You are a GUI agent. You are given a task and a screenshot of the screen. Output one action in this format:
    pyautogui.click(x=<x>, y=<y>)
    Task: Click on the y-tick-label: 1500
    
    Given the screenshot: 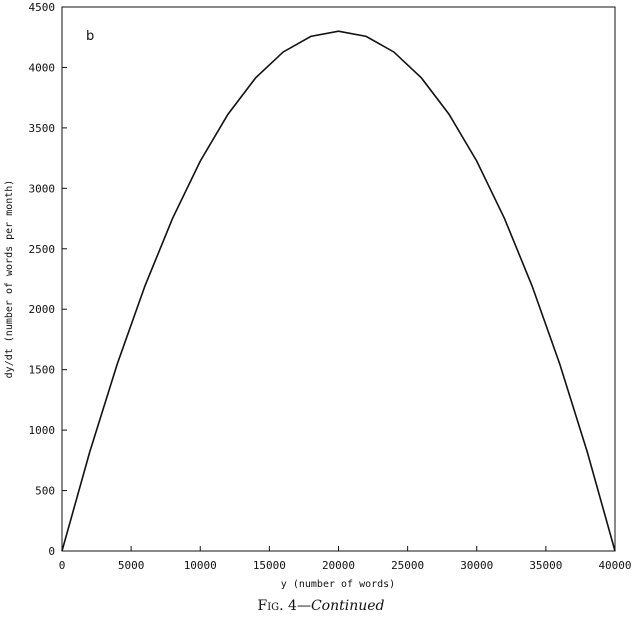 What is the action you would take?
    pyautogui.click(x=42, y=370)
    